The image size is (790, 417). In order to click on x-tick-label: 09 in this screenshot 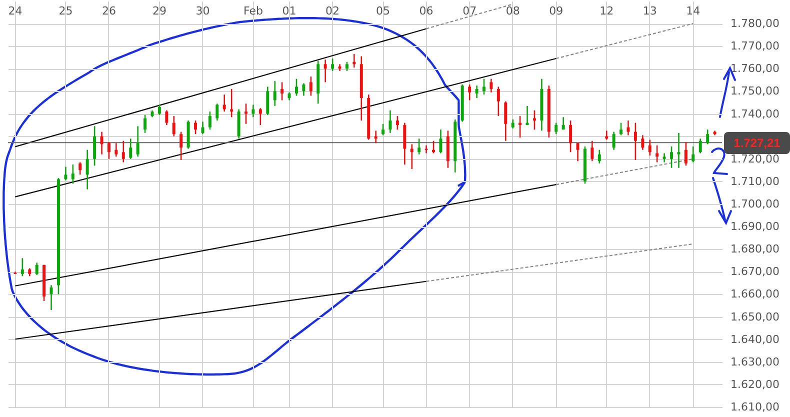, I will do `click(556, 11)`.